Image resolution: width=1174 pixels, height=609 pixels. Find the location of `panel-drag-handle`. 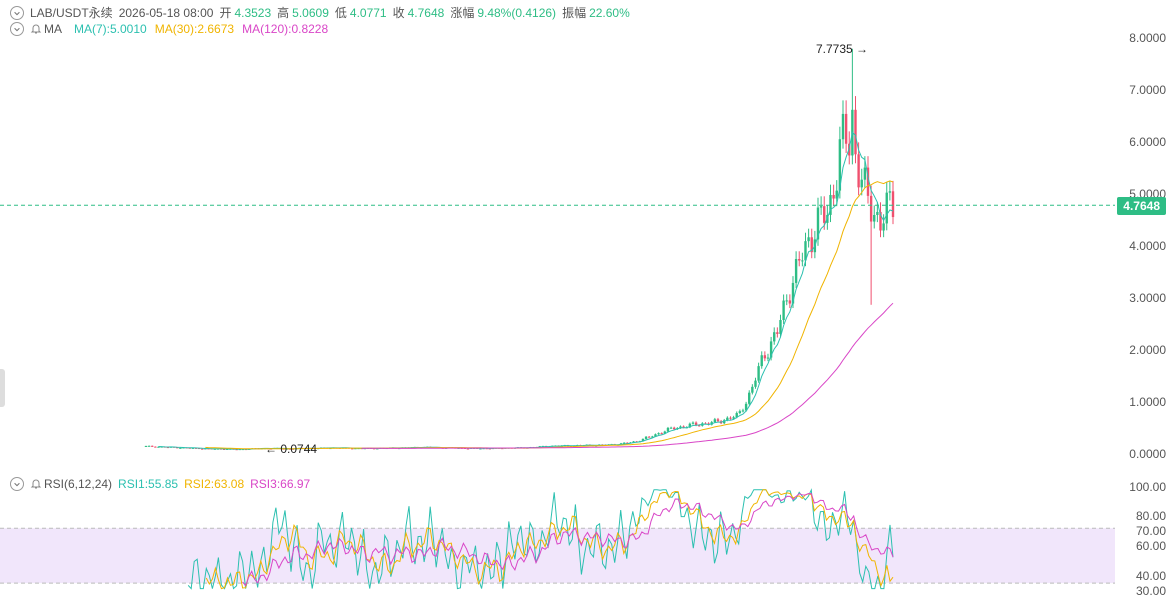

panel-drag-handle is located at coordinates (2, 388).